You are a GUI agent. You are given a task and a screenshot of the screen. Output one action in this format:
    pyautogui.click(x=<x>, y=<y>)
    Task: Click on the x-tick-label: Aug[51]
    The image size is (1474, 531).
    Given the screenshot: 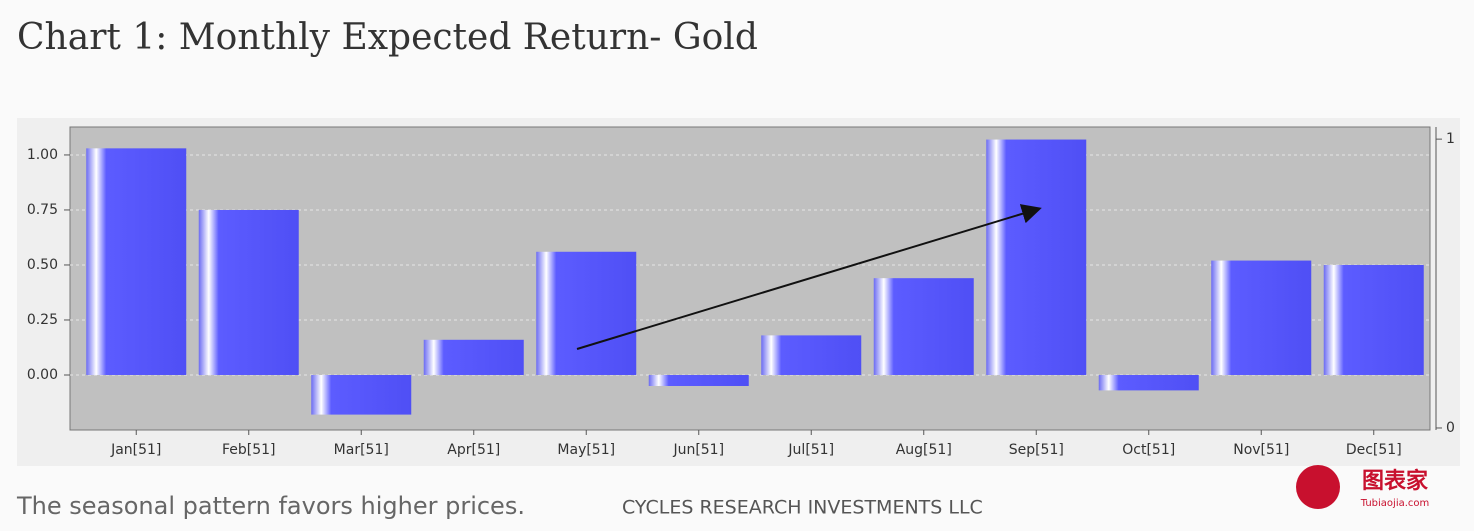 What is the action you would take?
    pyautogui.click(x=924, y=450)
    